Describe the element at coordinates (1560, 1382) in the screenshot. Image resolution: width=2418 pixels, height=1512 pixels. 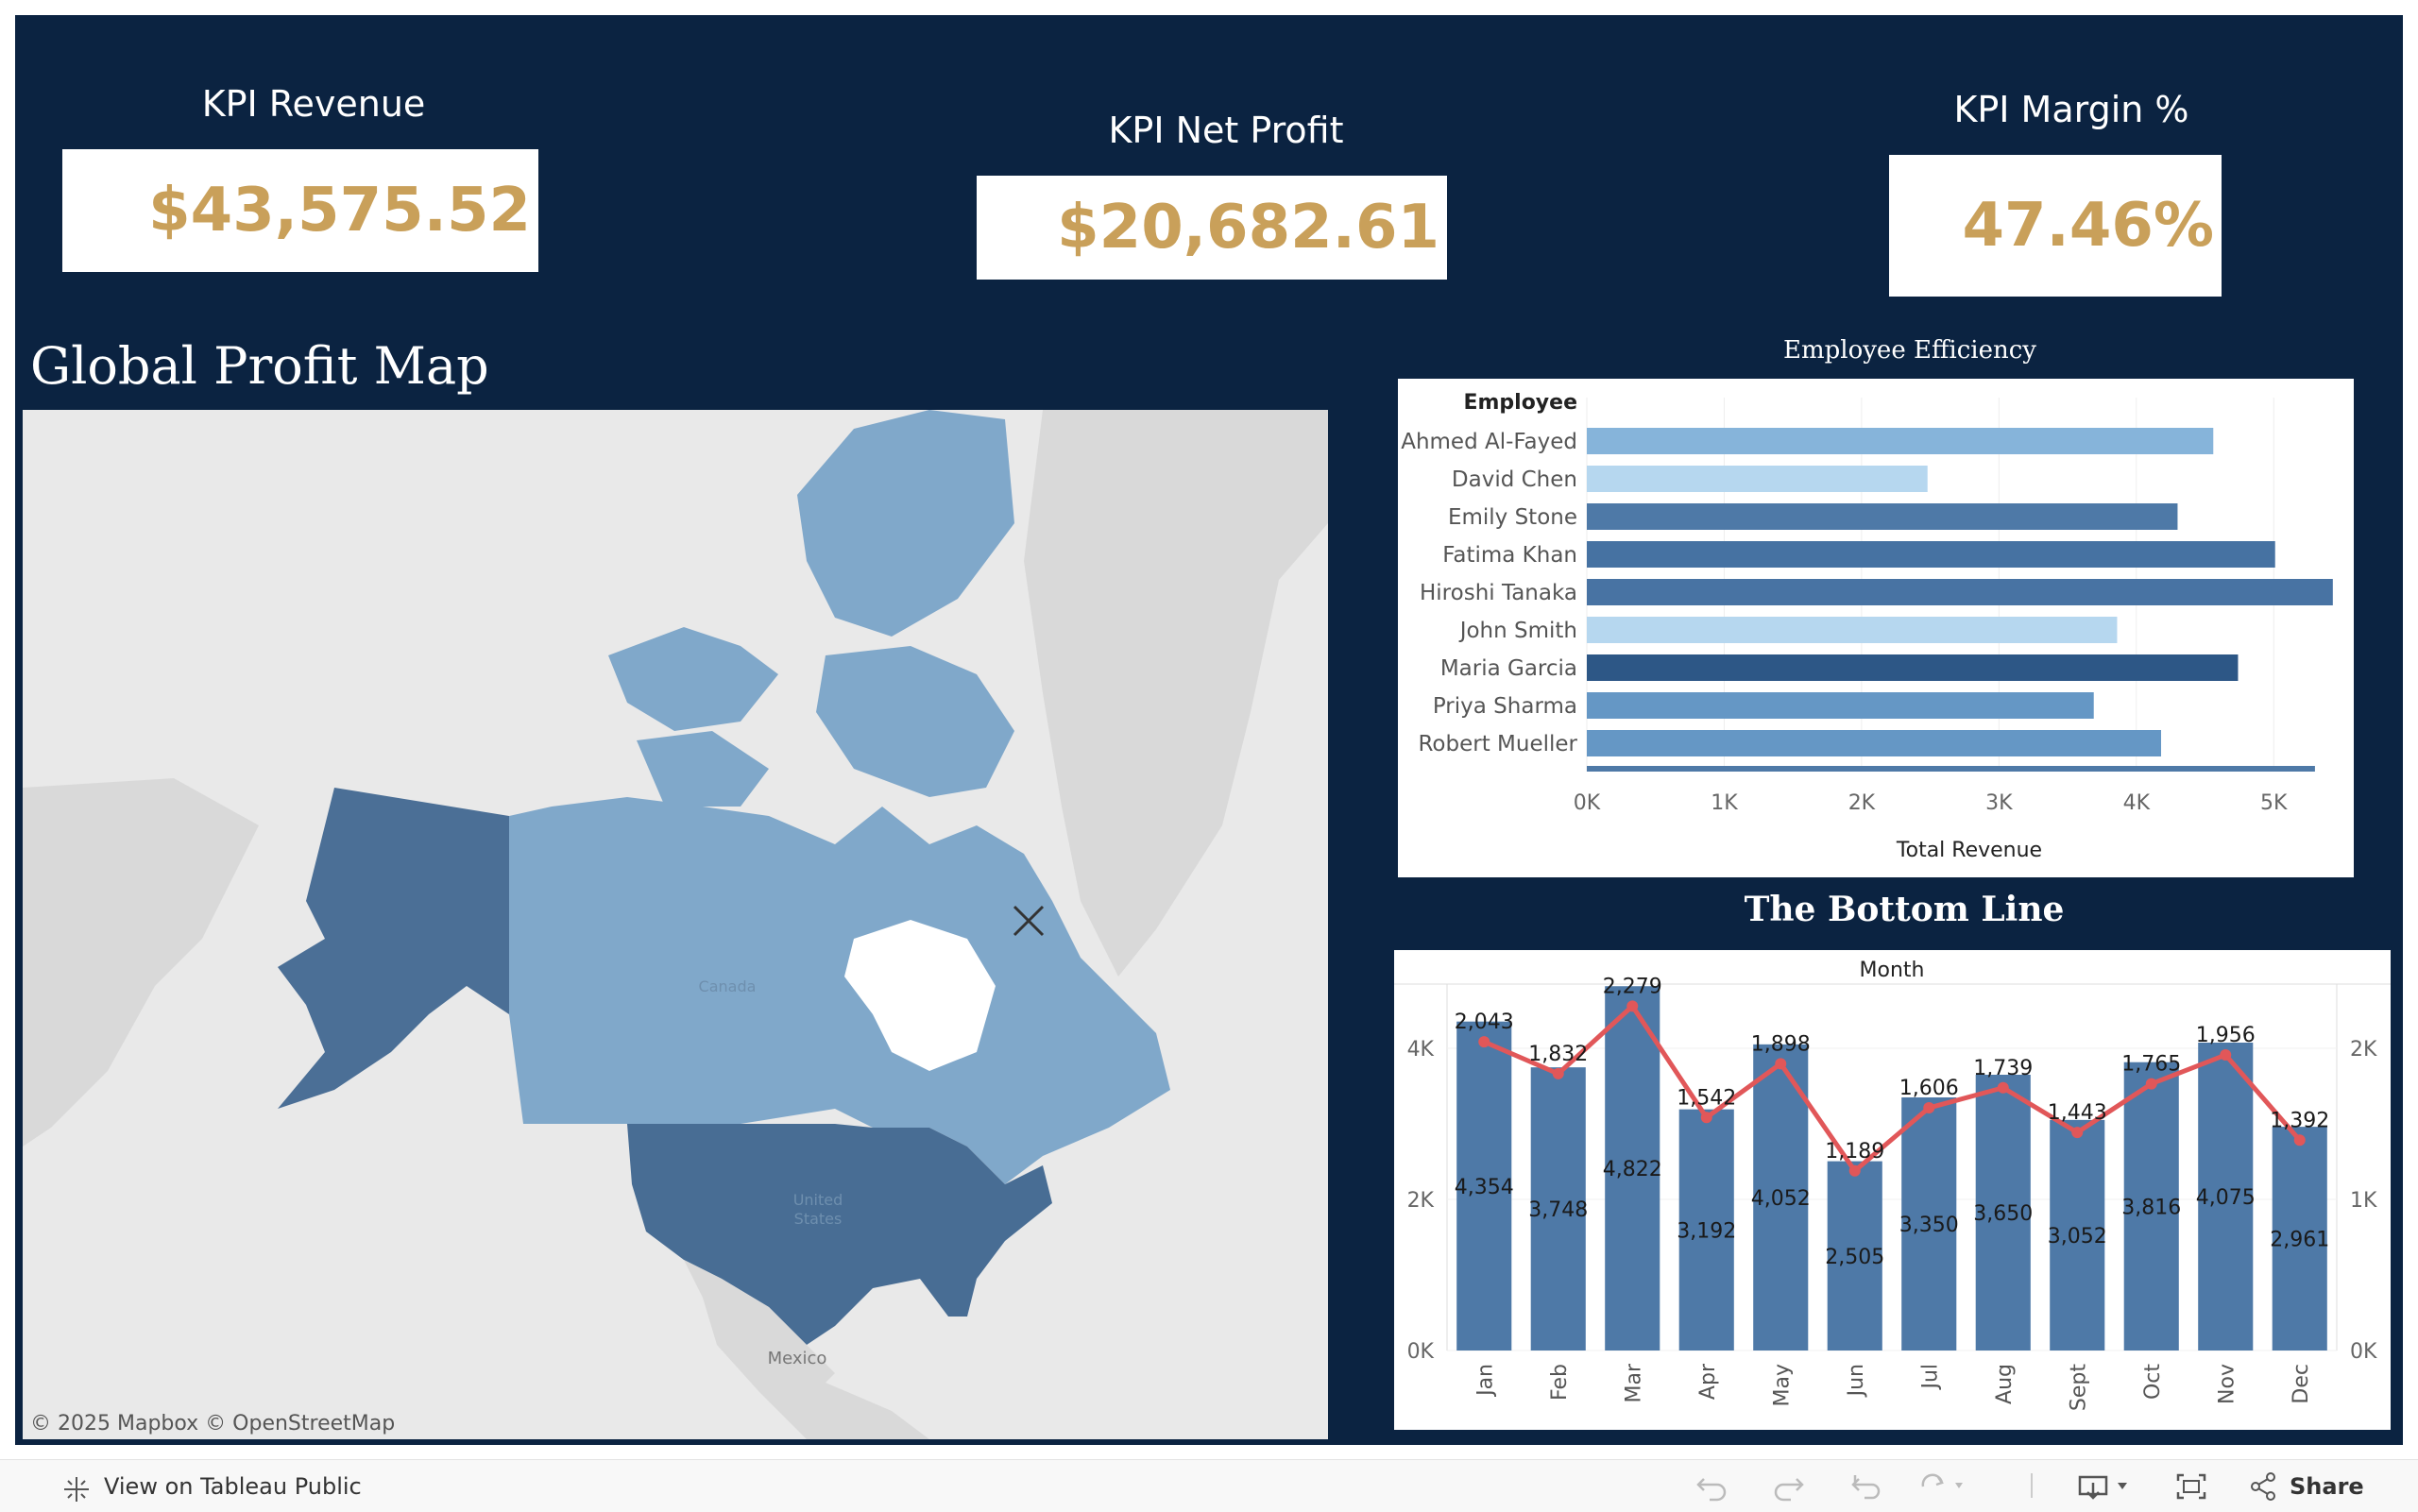
I see `month-tick-label: Feb` at that location.